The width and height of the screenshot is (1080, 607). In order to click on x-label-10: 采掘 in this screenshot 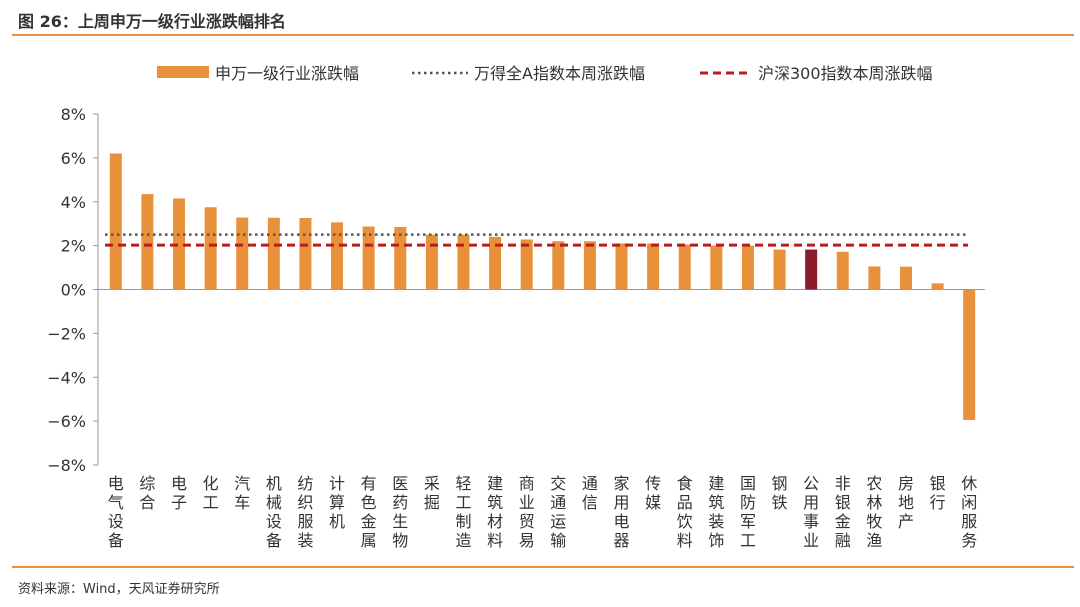, I will do `click(432, 493)`.